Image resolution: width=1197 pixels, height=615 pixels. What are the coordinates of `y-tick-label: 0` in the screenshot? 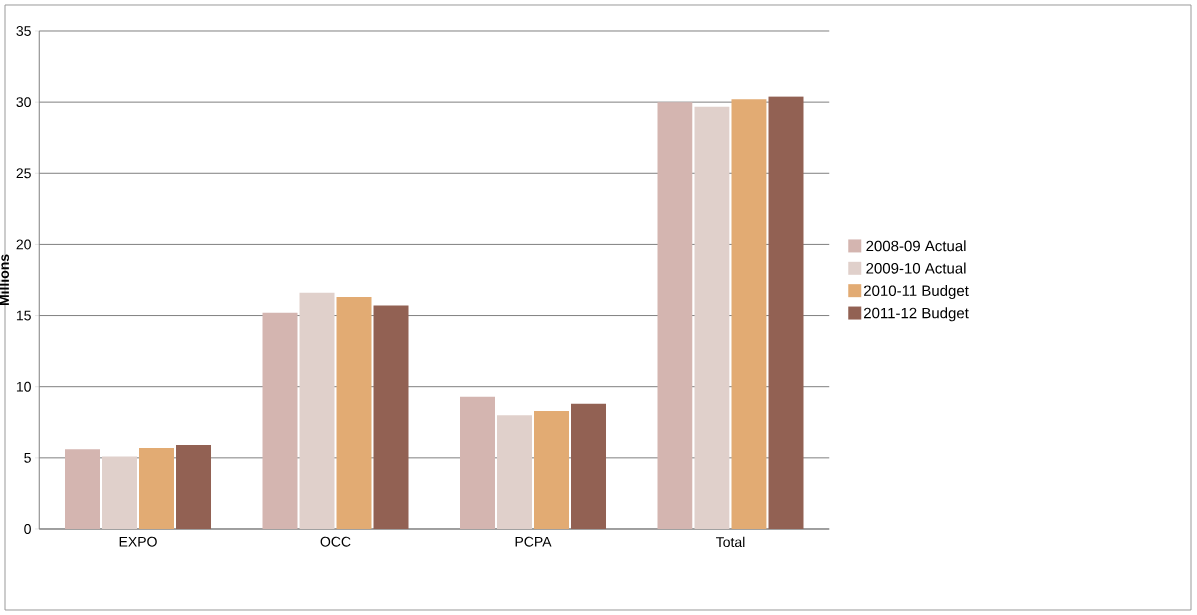 It's located at (27, 529).